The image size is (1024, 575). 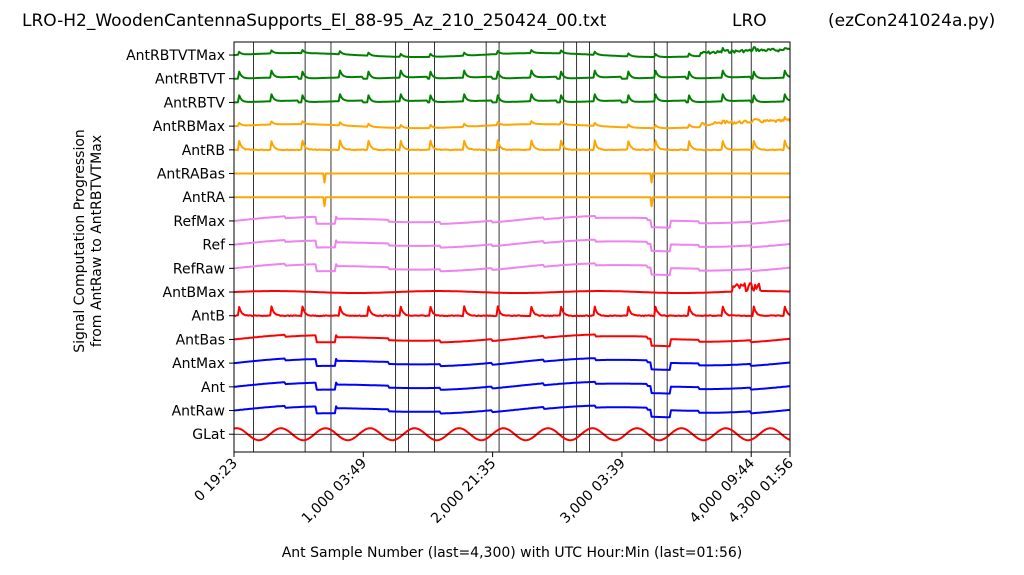 What do you see at coordinates (175, 56) in the screenshot?
I see `y-tick-label: AntRBTVTMax` at bounding box center [175, 56].